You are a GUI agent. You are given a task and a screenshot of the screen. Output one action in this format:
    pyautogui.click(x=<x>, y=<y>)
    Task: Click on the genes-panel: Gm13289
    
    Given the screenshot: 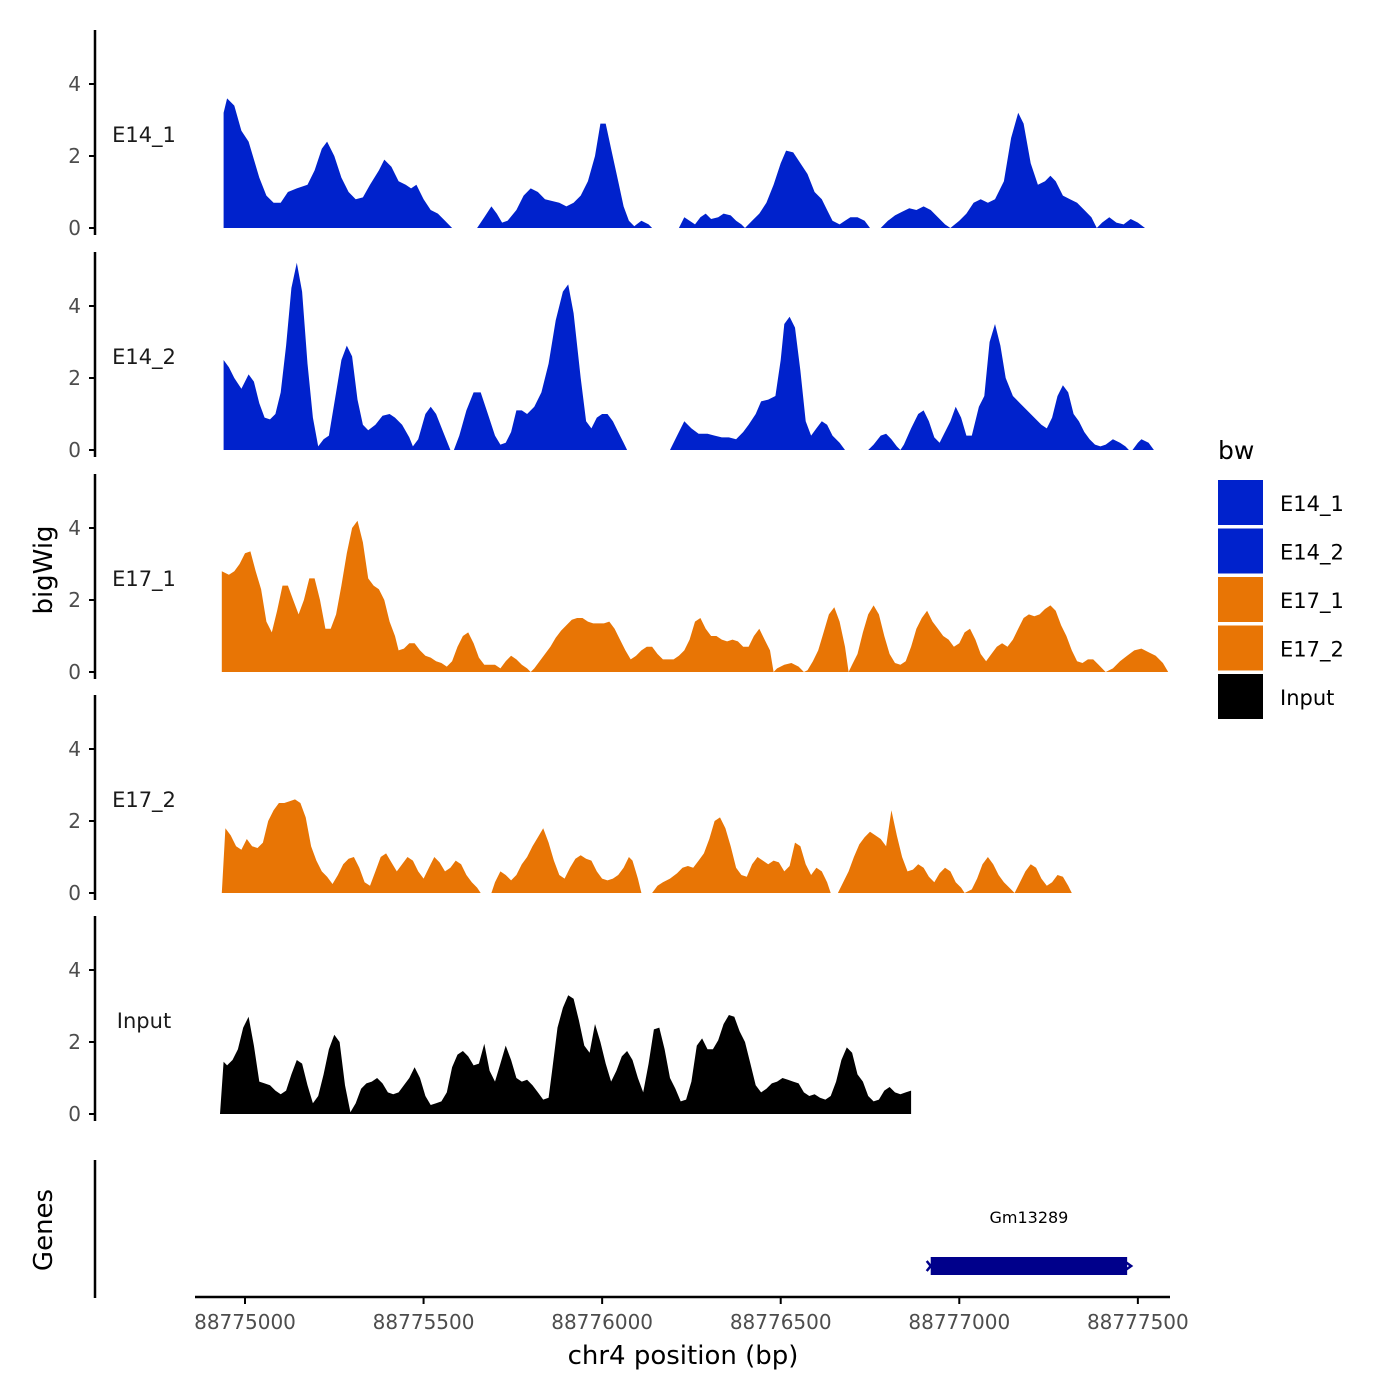 What is the action you would take?
    pyautogui.click(x=613, y=1229)
    